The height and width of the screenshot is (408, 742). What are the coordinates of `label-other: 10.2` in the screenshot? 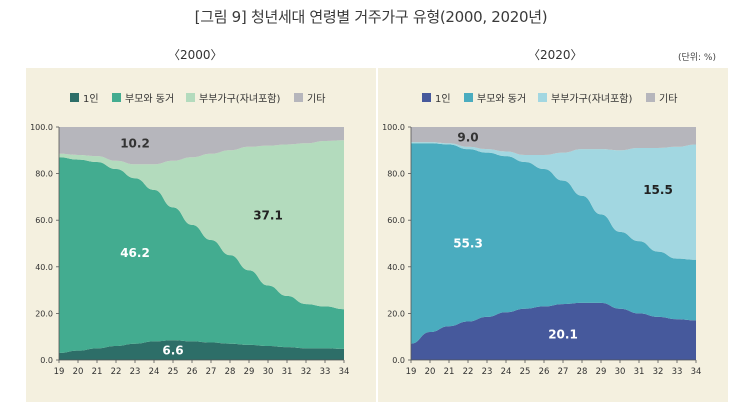 It's located at (135, 143).